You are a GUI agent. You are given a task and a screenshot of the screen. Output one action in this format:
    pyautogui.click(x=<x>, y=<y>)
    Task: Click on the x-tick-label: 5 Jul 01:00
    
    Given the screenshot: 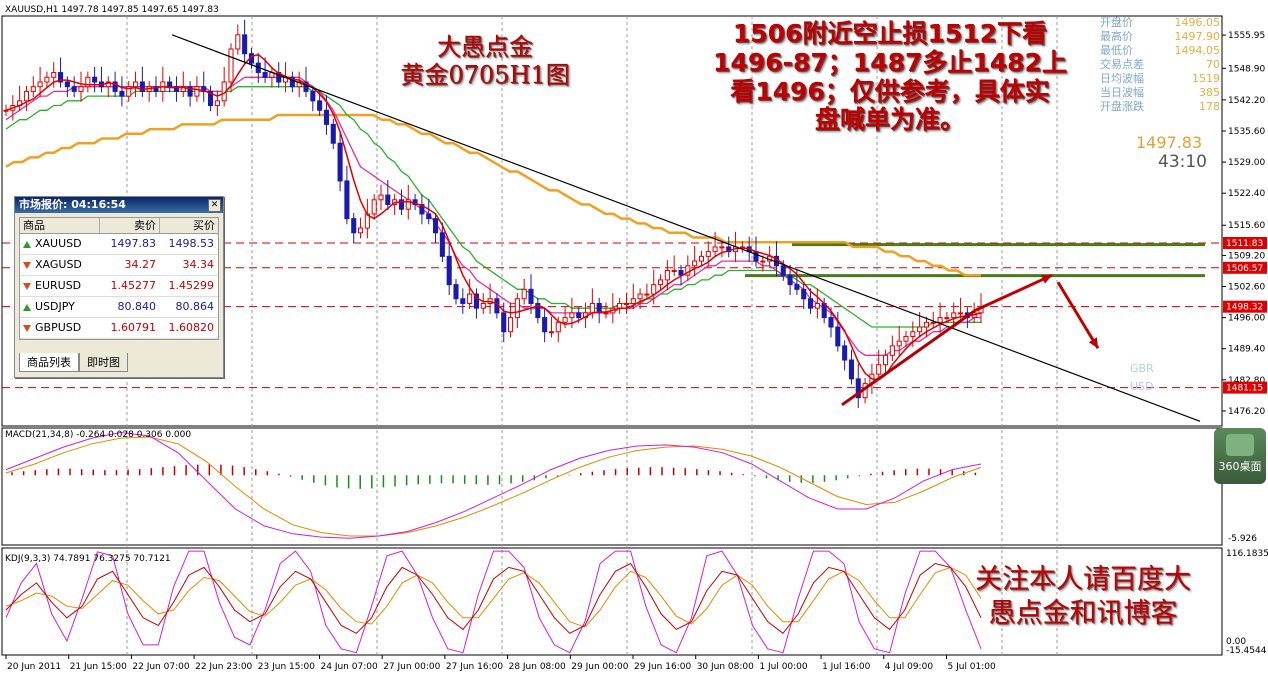 What is the action you would take?
    pyautogui.click(x=972, y=667)
    